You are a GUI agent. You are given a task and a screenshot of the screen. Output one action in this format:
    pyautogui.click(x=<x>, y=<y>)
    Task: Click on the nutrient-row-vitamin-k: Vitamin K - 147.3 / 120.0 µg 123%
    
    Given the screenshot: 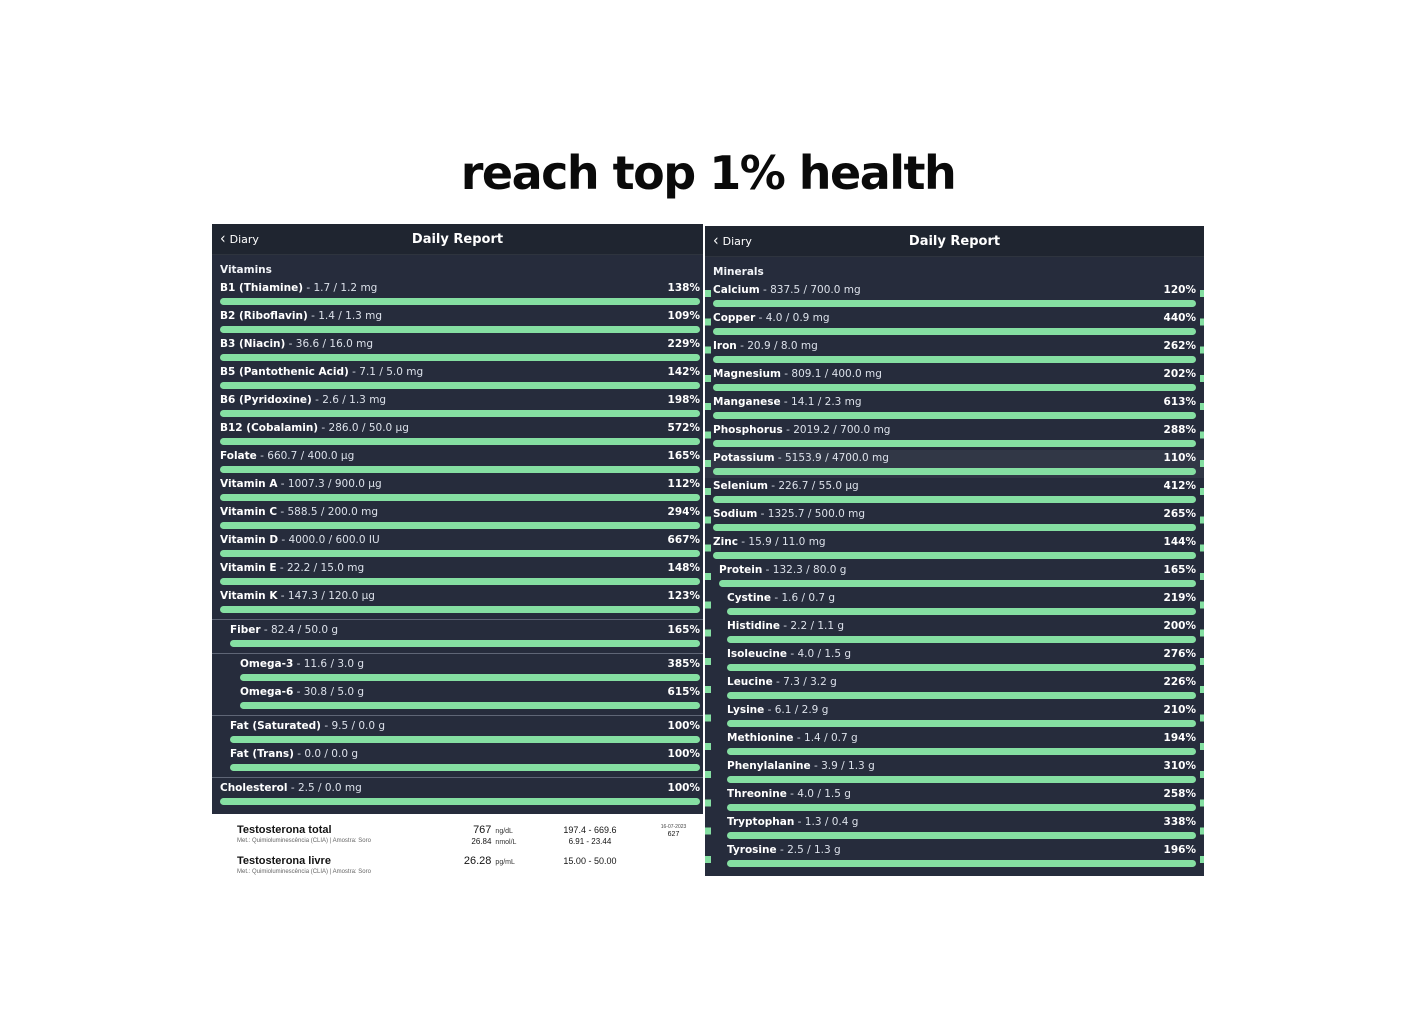 What is the action you would take?
    pyautogui.click(x=457, y=602)
    